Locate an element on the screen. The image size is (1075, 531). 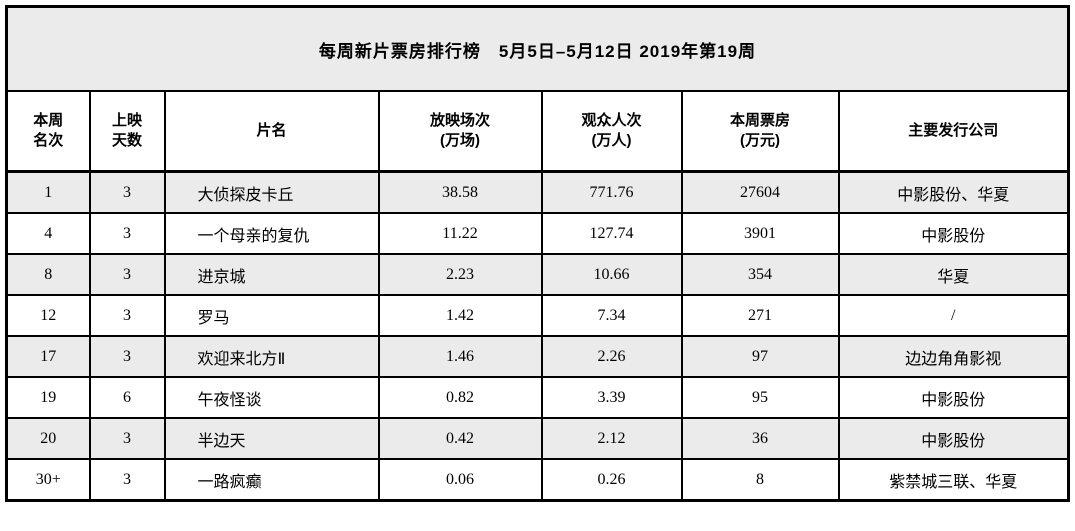
cell-boxoffice: 8 is located at coordinates (760, 480).